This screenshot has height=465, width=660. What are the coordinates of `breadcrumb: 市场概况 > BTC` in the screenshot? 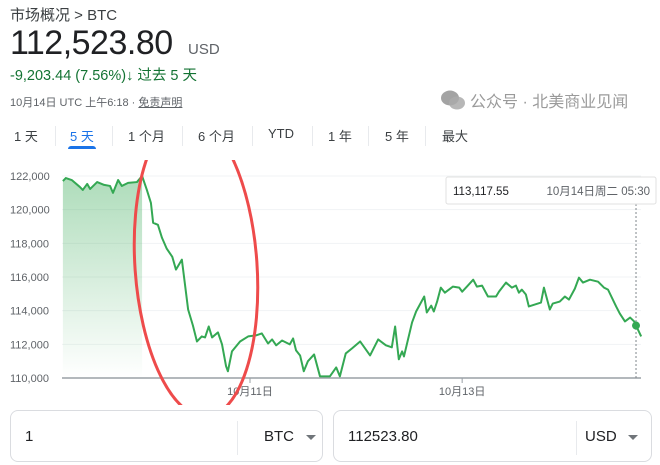 It's located at (64, 15).